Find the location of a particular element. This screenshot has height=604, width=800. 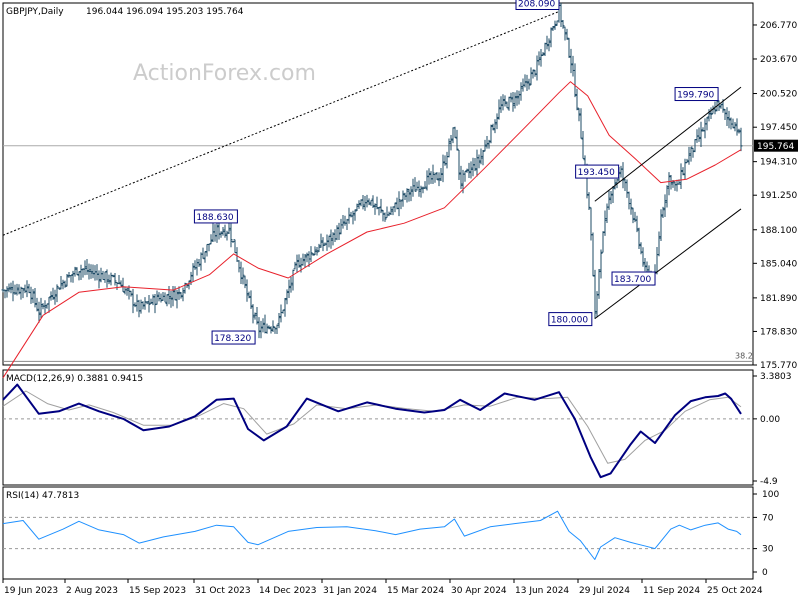

date-tick-label: 25 Oct 2024 is located at coordinates (735, 591).